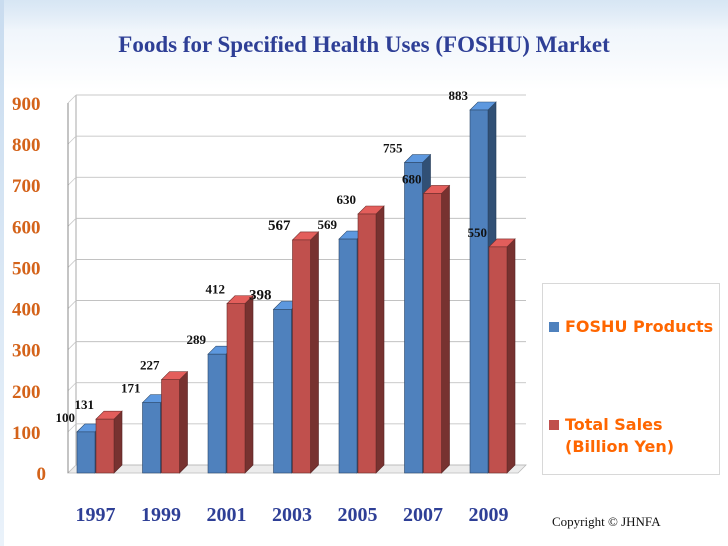  Describe the element at coordinates (85, 404) in the screenshot. I see `data-label: 131` at that location.